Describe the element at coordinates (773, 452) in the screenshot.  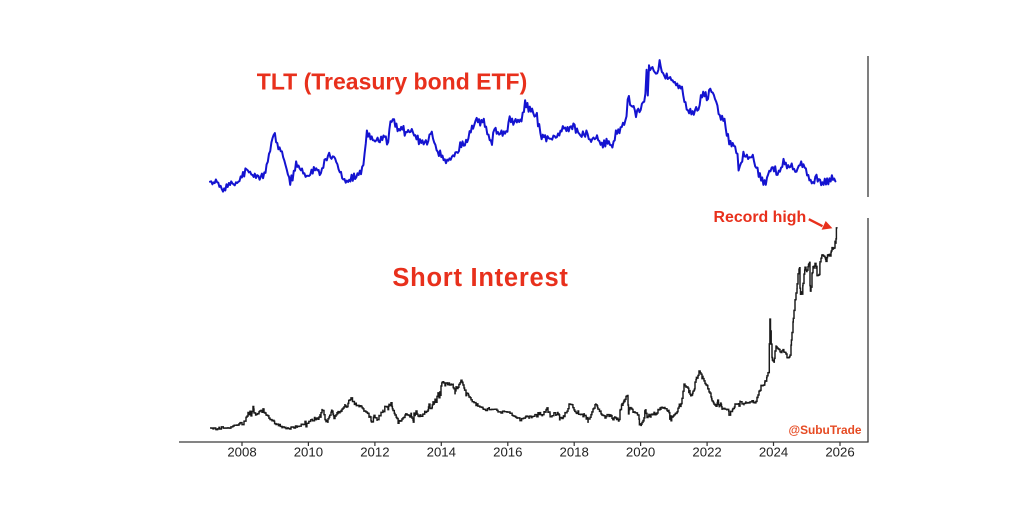
I see `svg-text: 2024` at that location.